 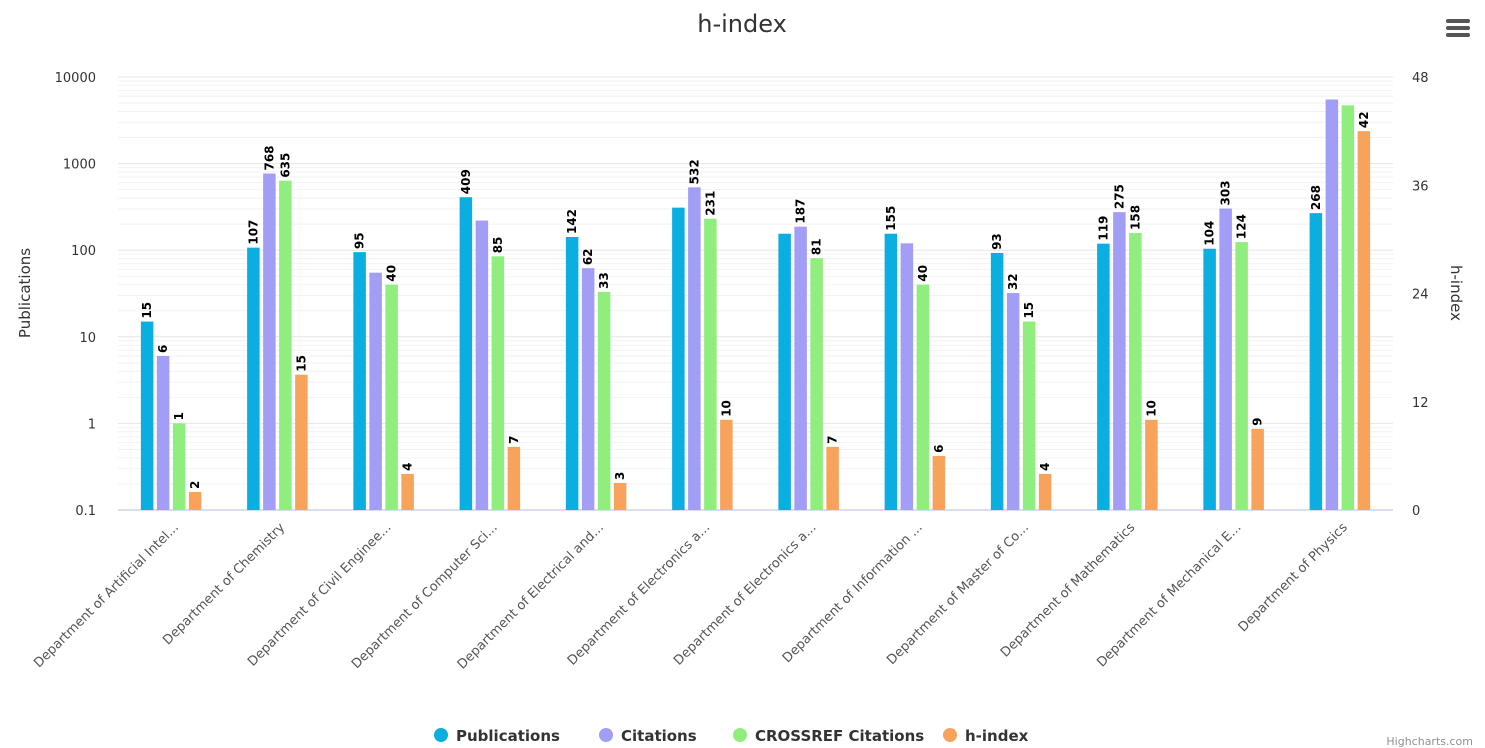 I want to click on legend-item: Citations, so click(x=648, y=736).